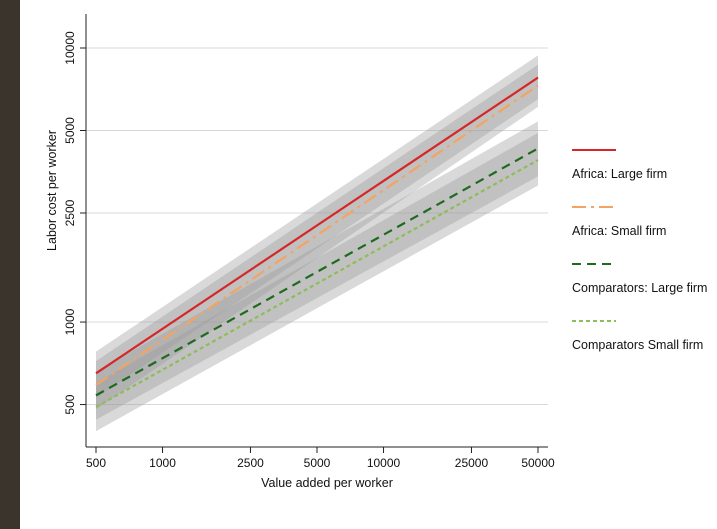  Describe the element at coordinates (619, 231) in the screenshot. I see `legend-label: Africa: Small firm` at that location.